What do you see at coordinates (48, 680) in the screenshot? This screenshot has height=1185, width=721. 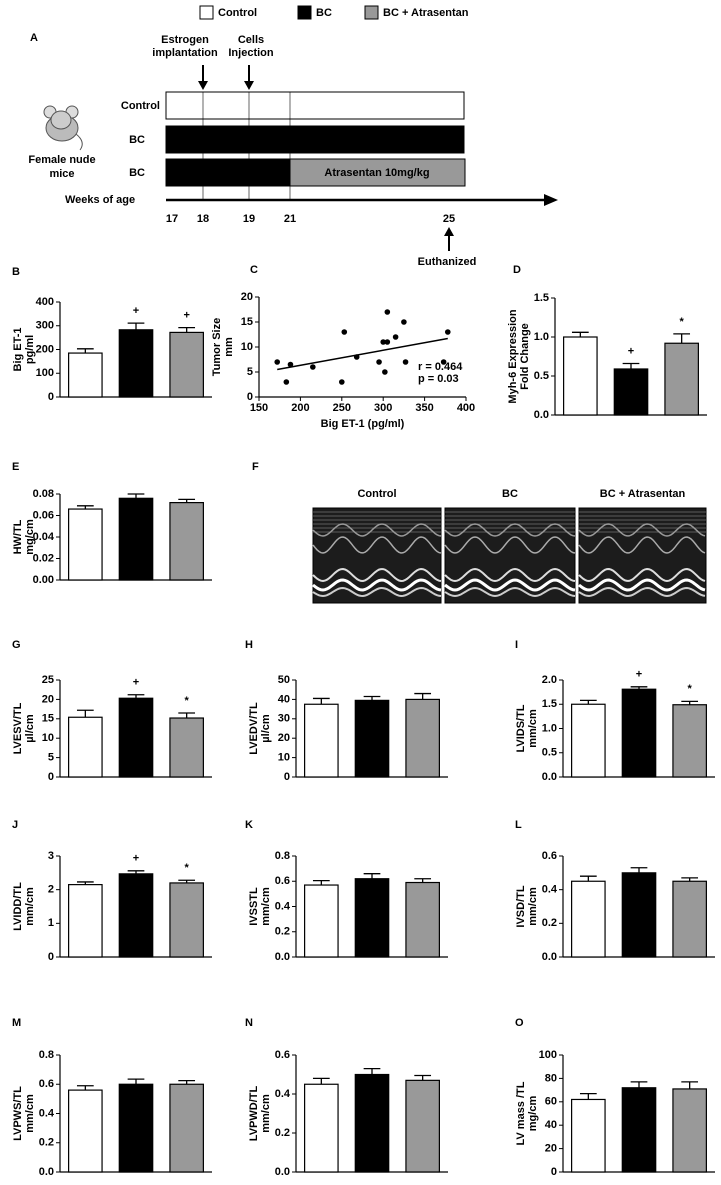 I see `y-tick-label: 25` at bounding box center [48, 680].